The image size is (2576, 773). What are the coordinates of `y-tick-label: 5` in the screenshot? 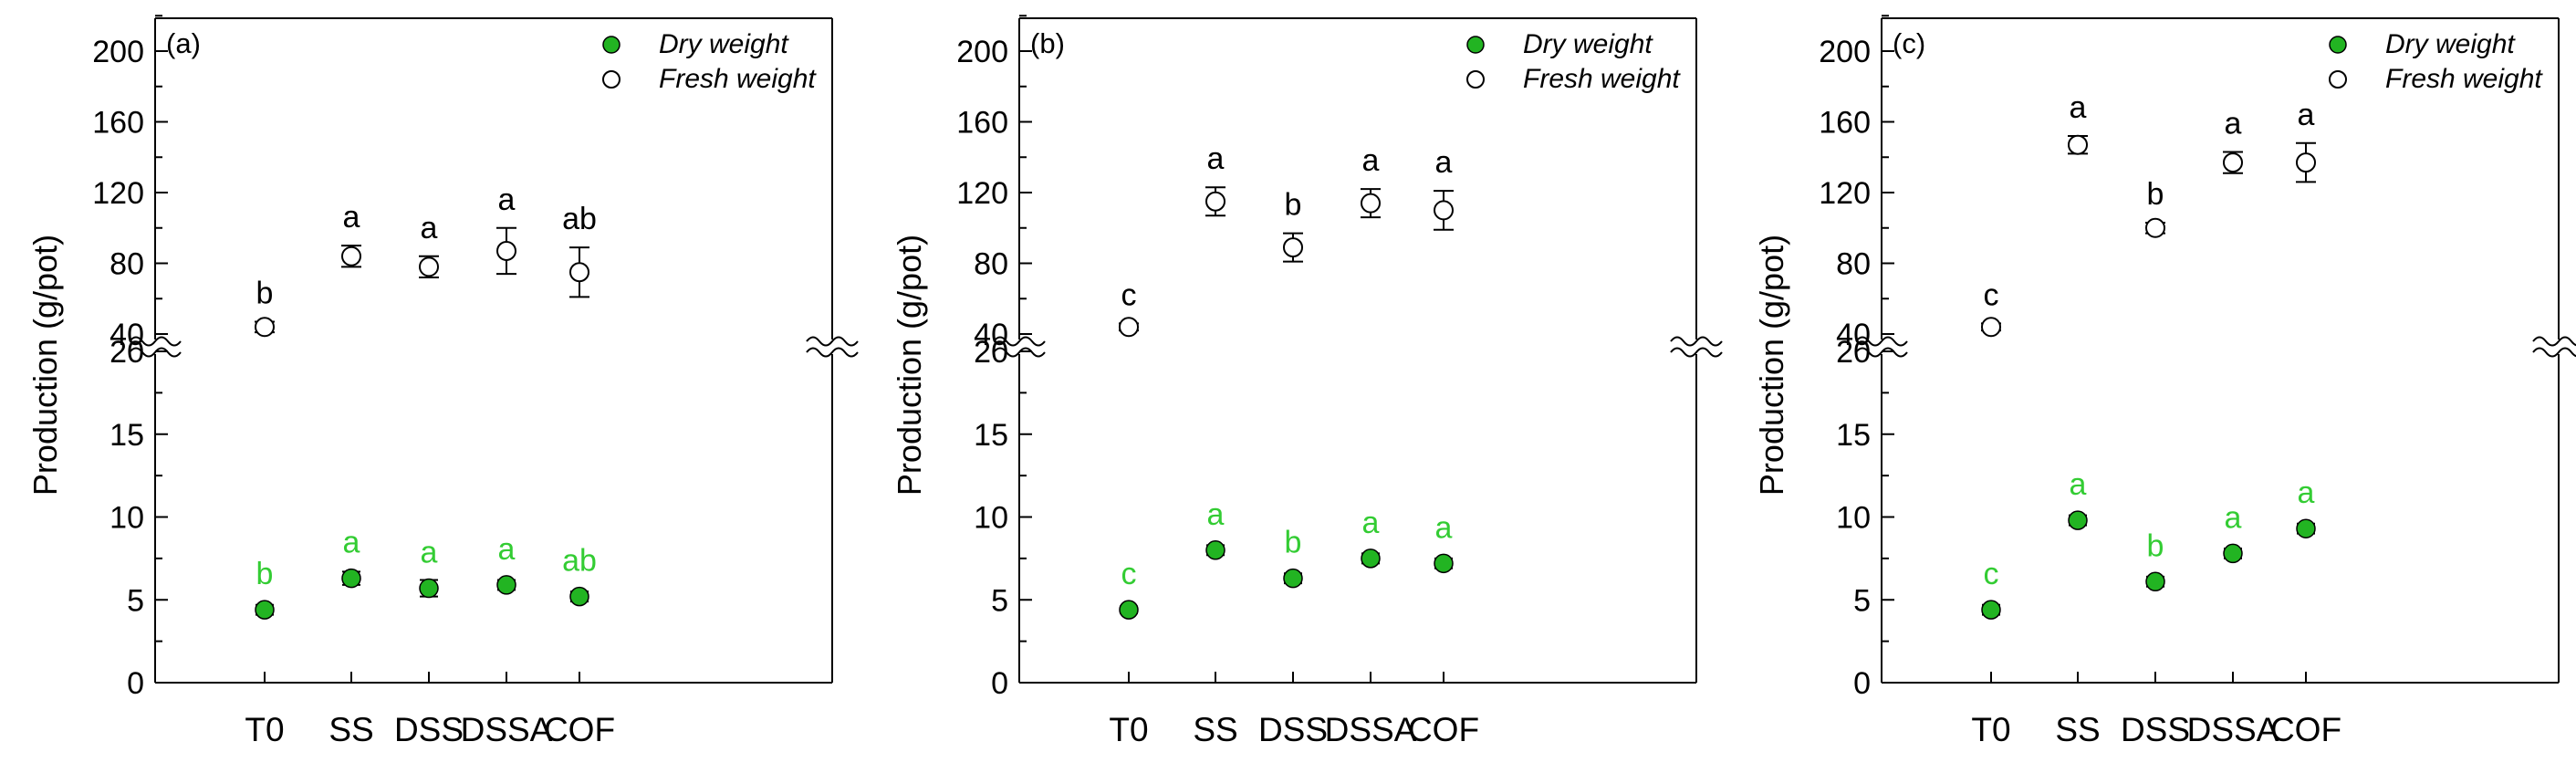 It's located at (135, 600).